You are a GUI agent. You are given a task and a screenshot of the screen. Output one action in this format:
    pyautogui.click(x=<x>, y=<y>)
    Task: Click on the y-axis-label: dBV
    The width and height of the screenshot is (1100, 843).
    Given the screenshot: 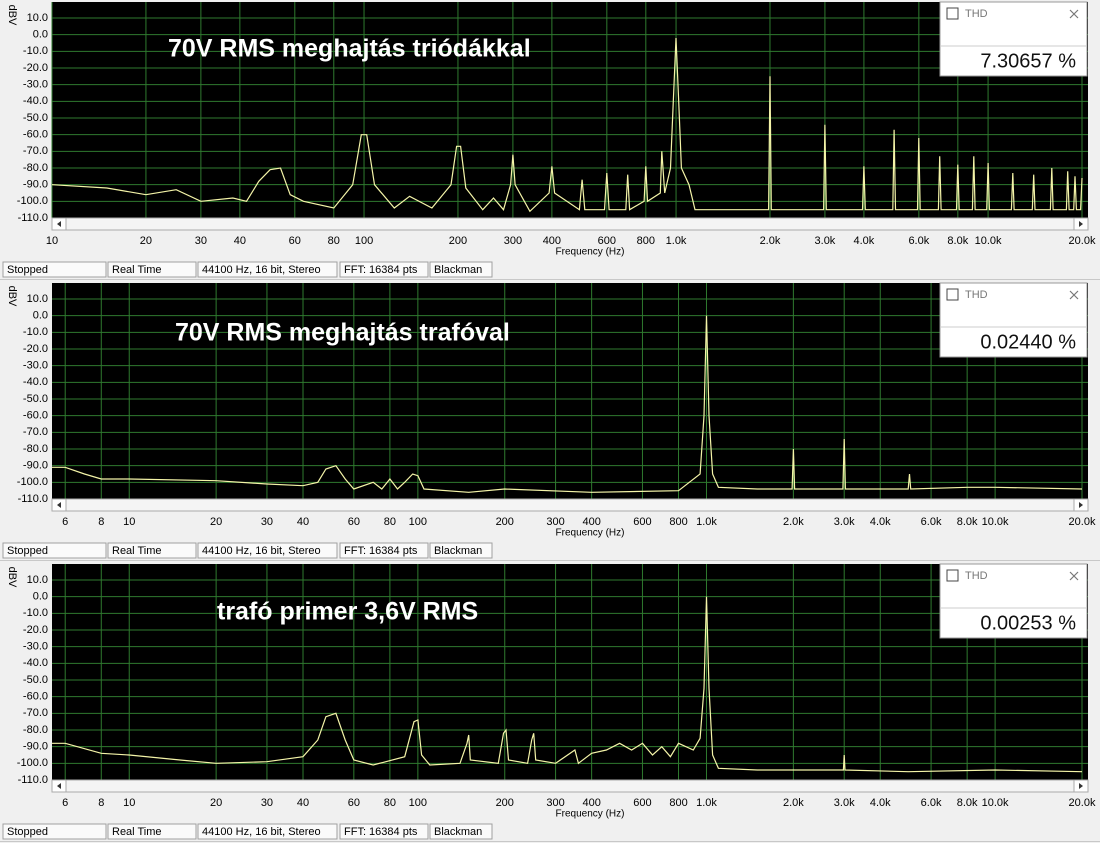 What is the action you would take?
    pyautogui.click(x=12, y=577)
    